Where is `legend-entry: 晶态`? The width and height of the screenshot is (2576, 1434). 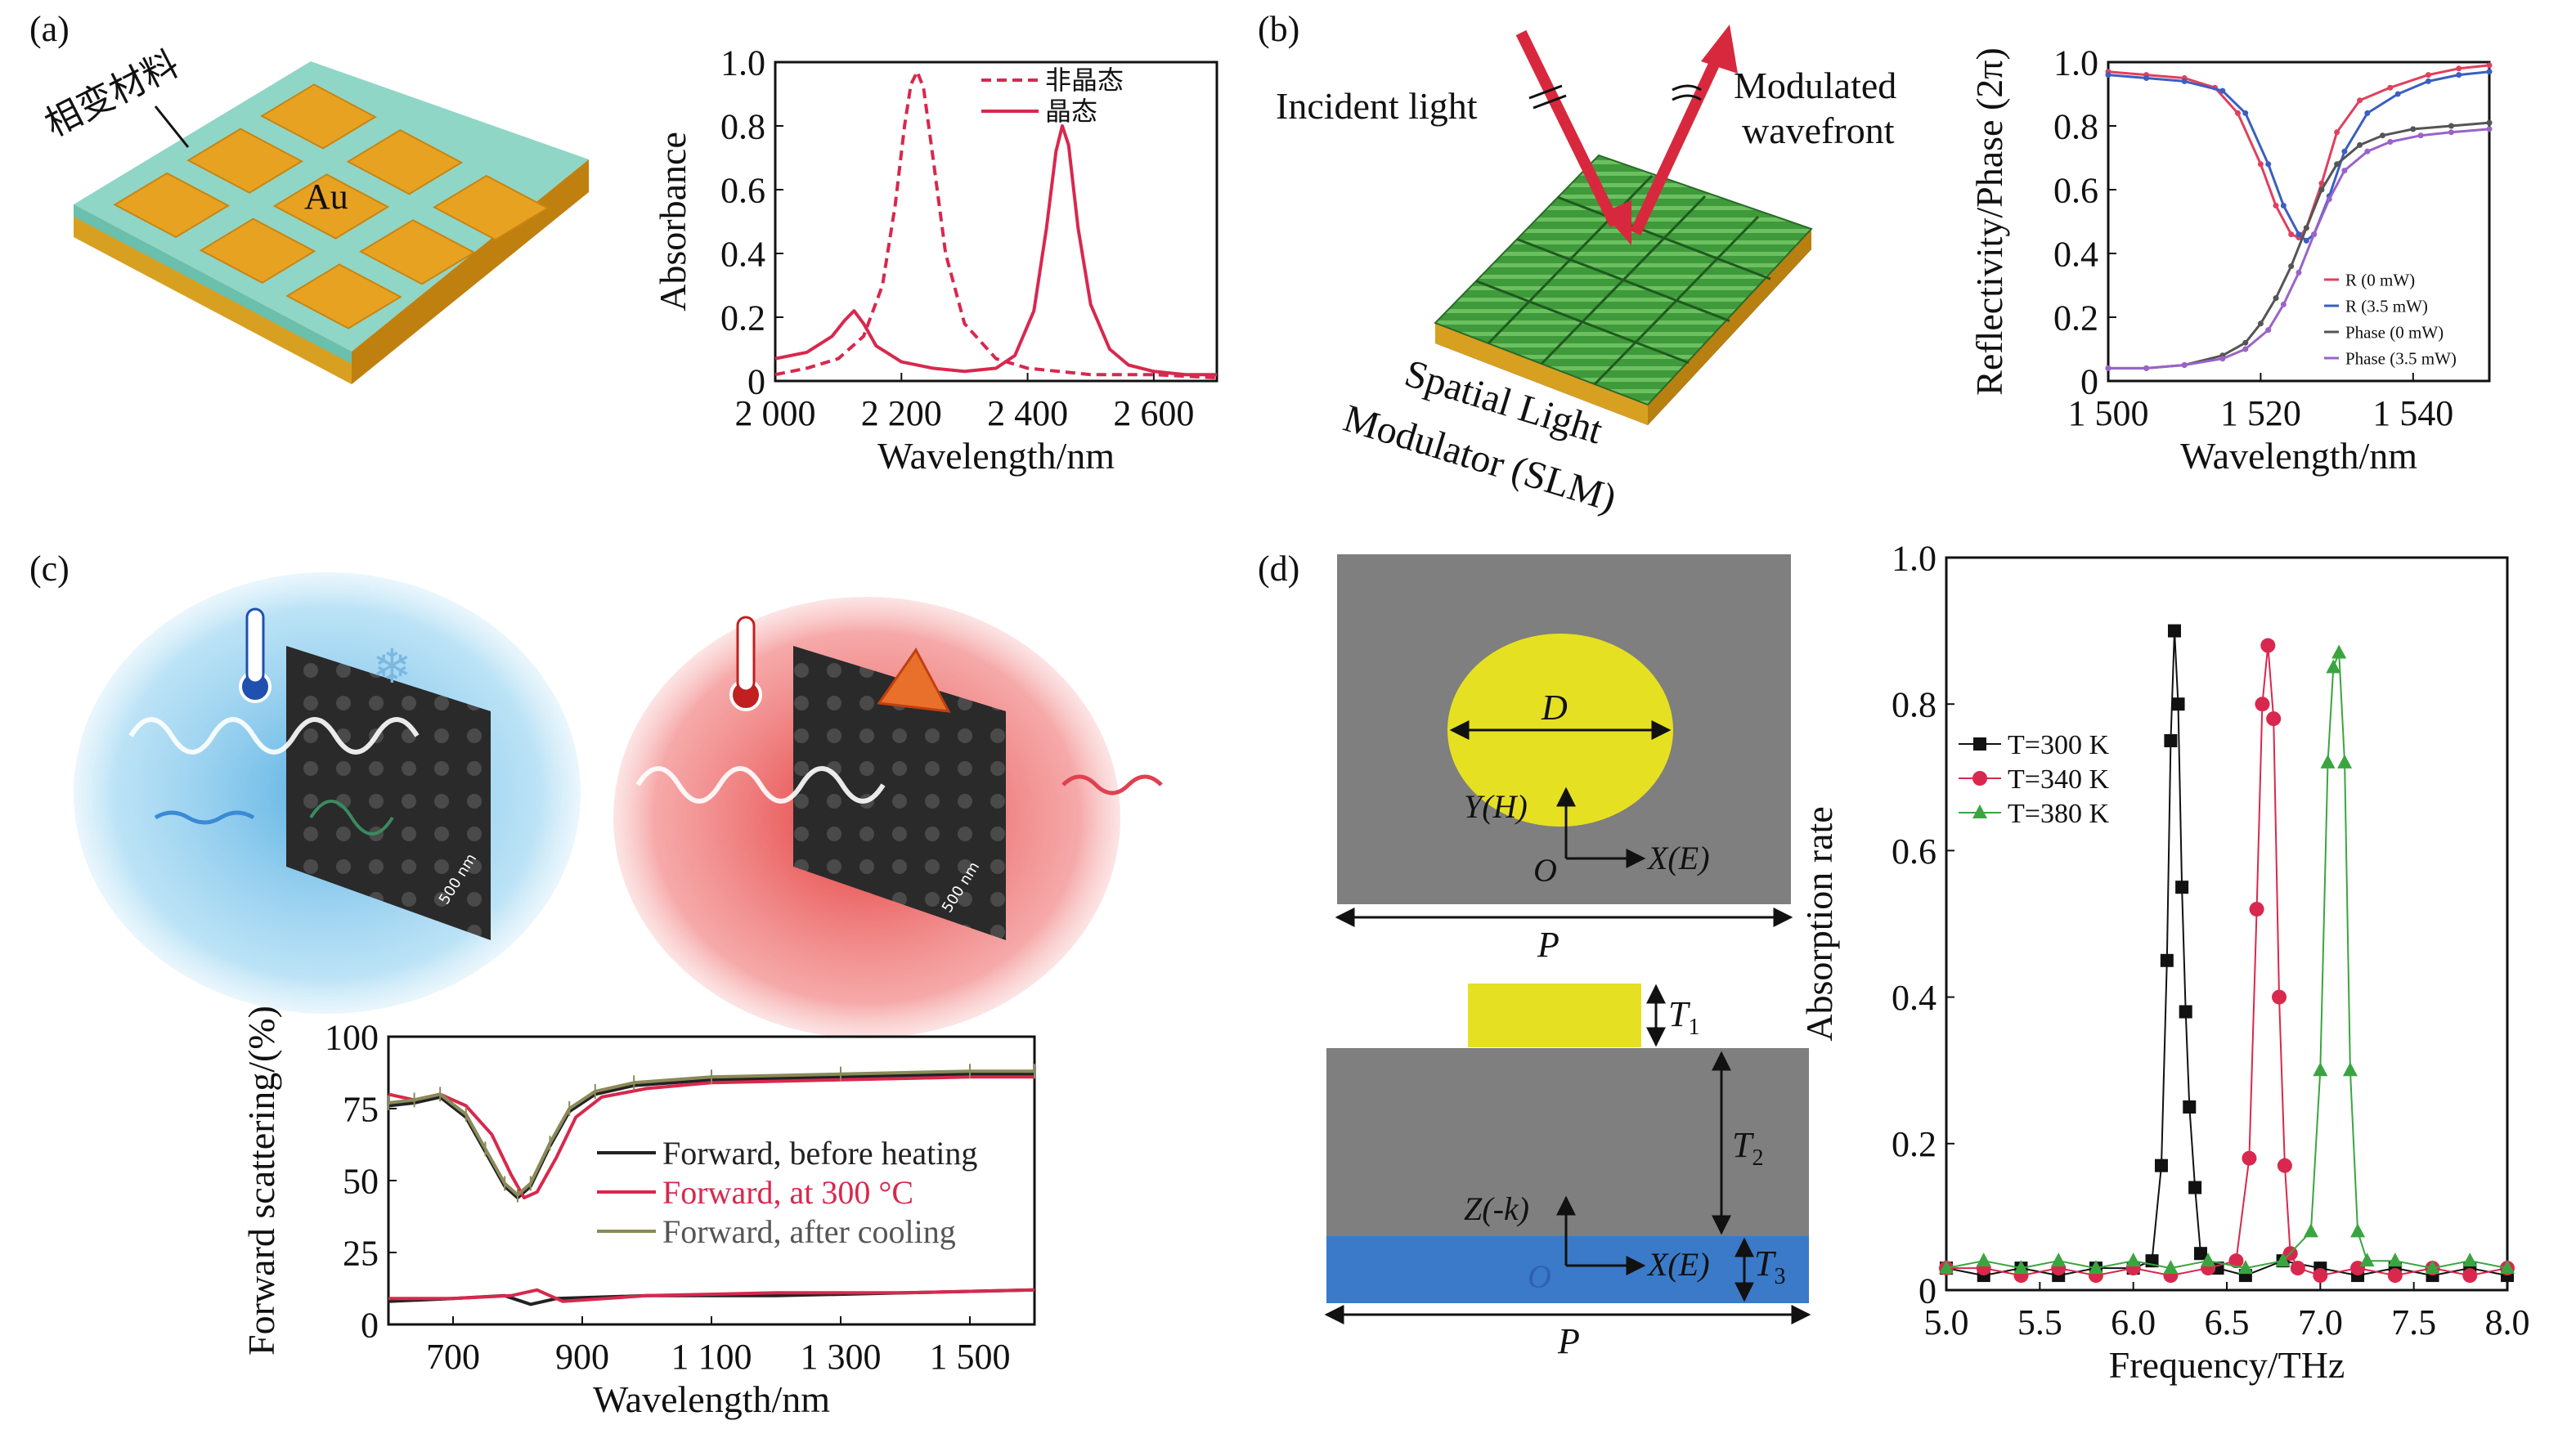 legend-entry: 晶态 is located at coordinates (1071, 111).